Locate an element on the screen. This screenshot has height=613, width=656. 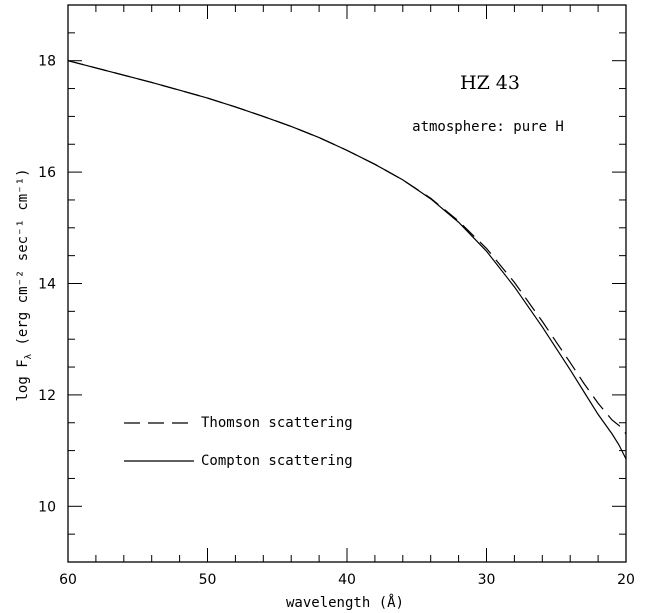
y-axis-label-suffix: (erg cm⁻² sec⁻¹ cm⁻¹) is located at coordinates (23, 260).